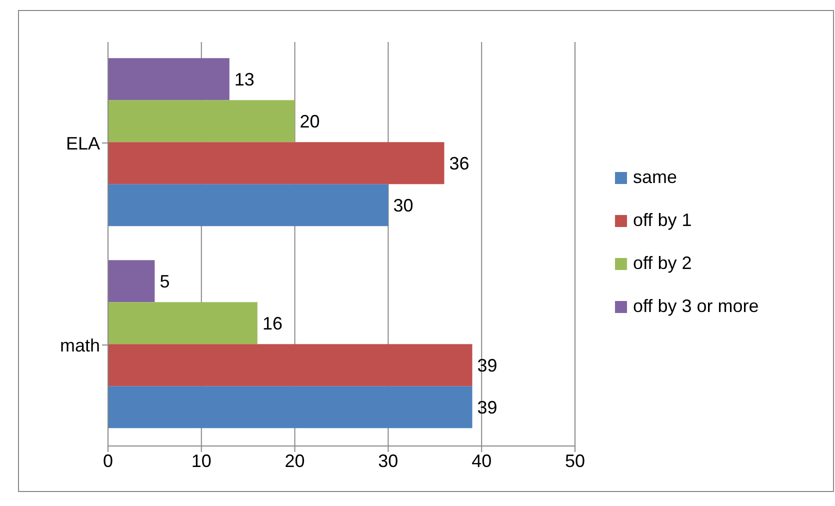 The image size is (835, 506). I want to click on y-tick-label: math, so click(80, 345).